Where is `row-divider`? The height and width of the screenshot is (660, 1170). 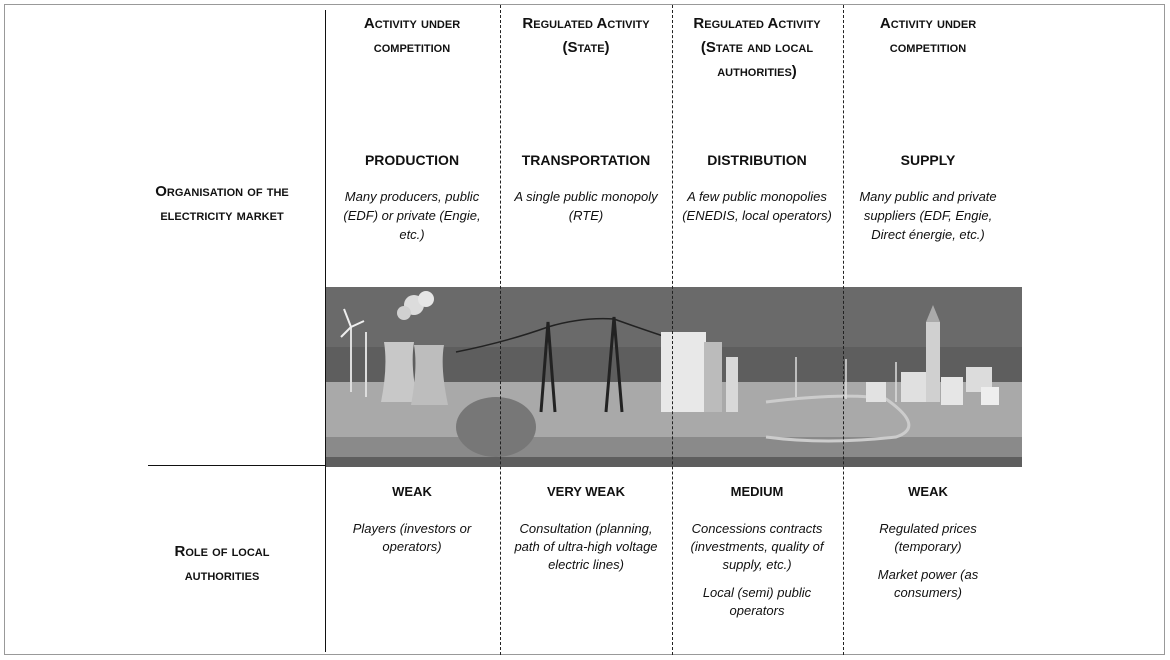
row-divider is located at coordinates (236, 465).